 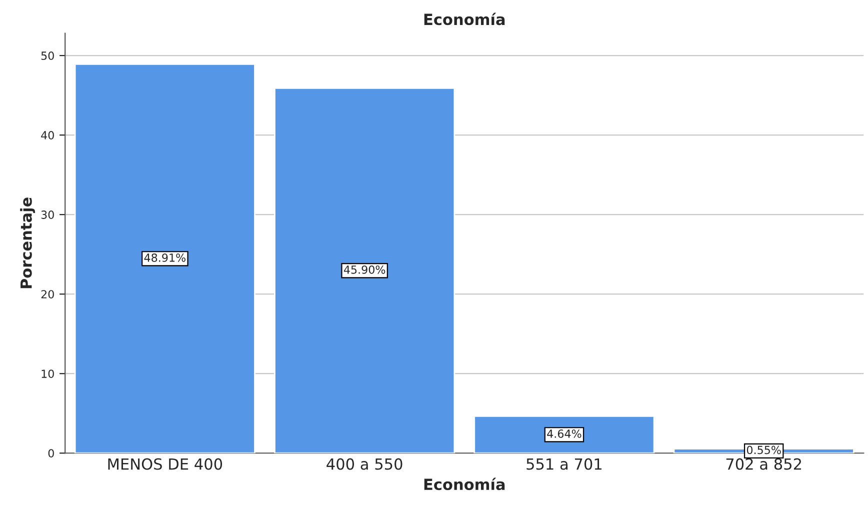 What do you see at coordinates (464, 484) in the screenshot?
I see `x-axis-title: Economía` at bounding box center [464, 484].